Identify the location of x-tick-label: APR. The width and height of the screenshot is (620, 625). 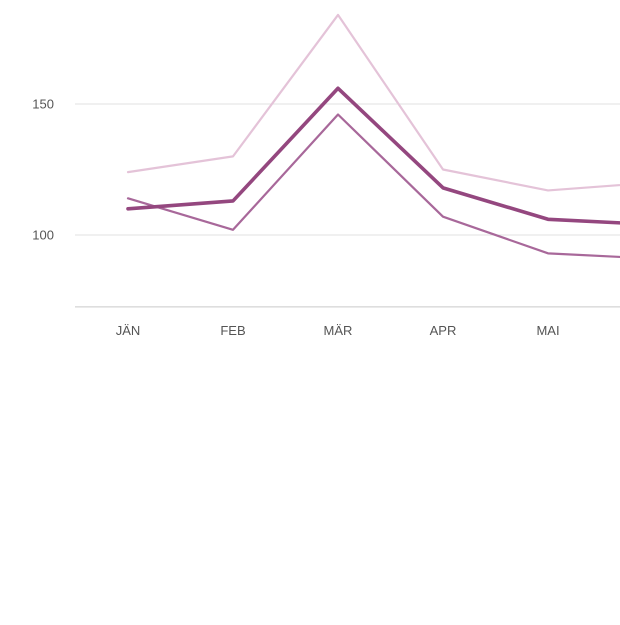
(443, 330).